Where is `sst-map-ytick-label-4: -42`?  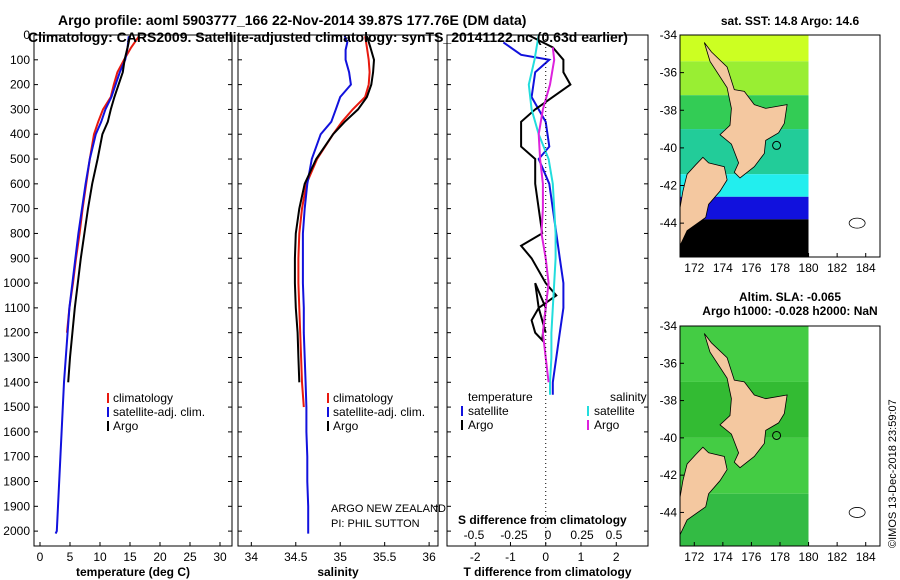 sst-map-ytick-label-4: -42 is located at coordinates (669, 186).